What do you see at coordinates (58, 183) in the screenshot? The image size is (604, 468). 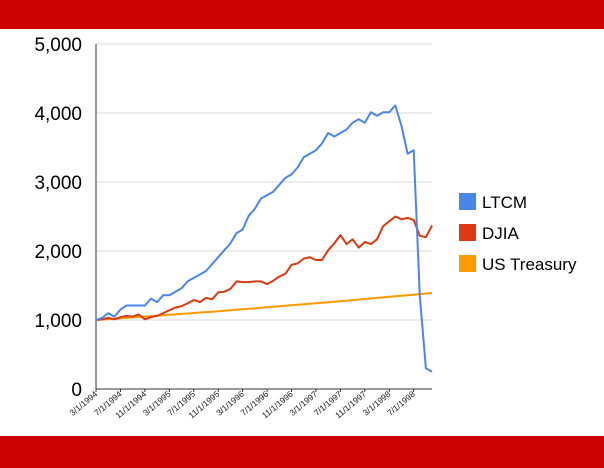 I see `y-tick-label: 3,000` at bounding box center [58, 183].